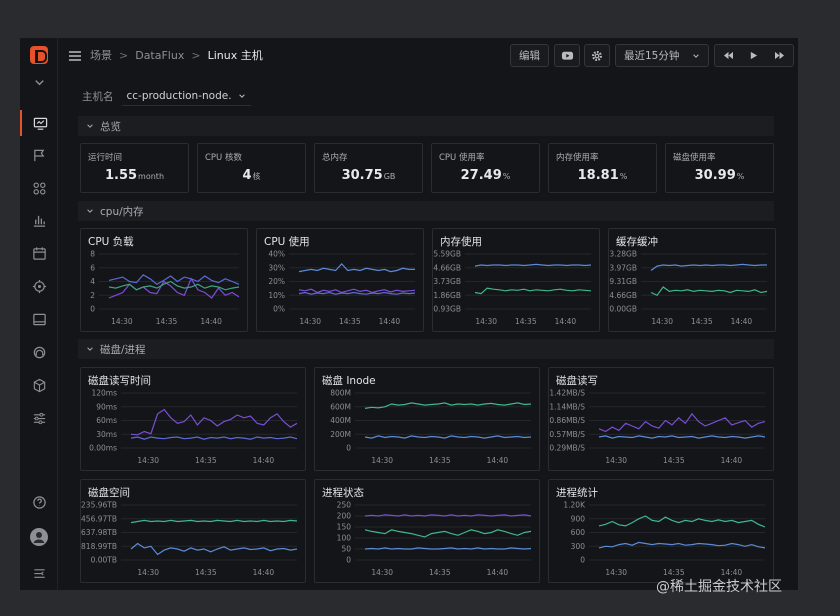 The image size is (840, 616). I want to click on section-disk-process: 磁盘/进程, so click(426, 349).